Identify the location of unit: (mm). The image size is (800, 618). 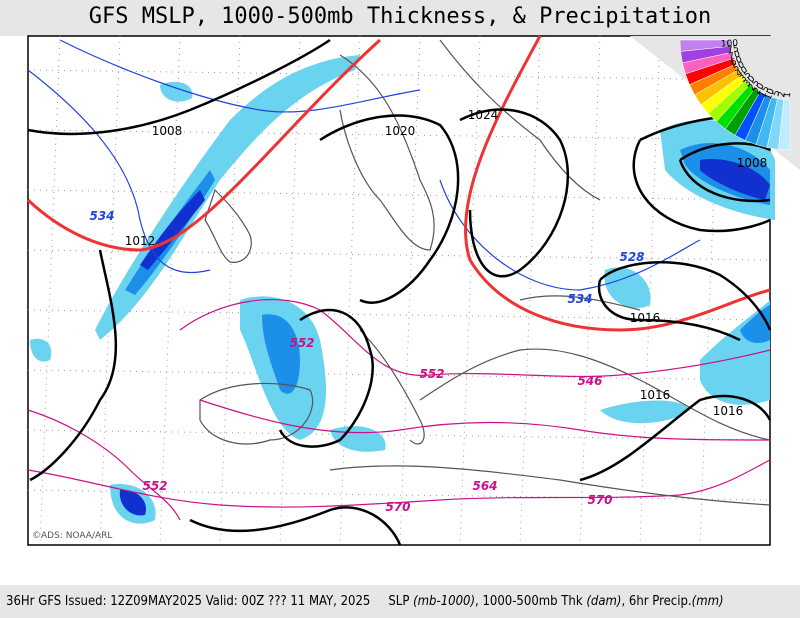
(707, 601).